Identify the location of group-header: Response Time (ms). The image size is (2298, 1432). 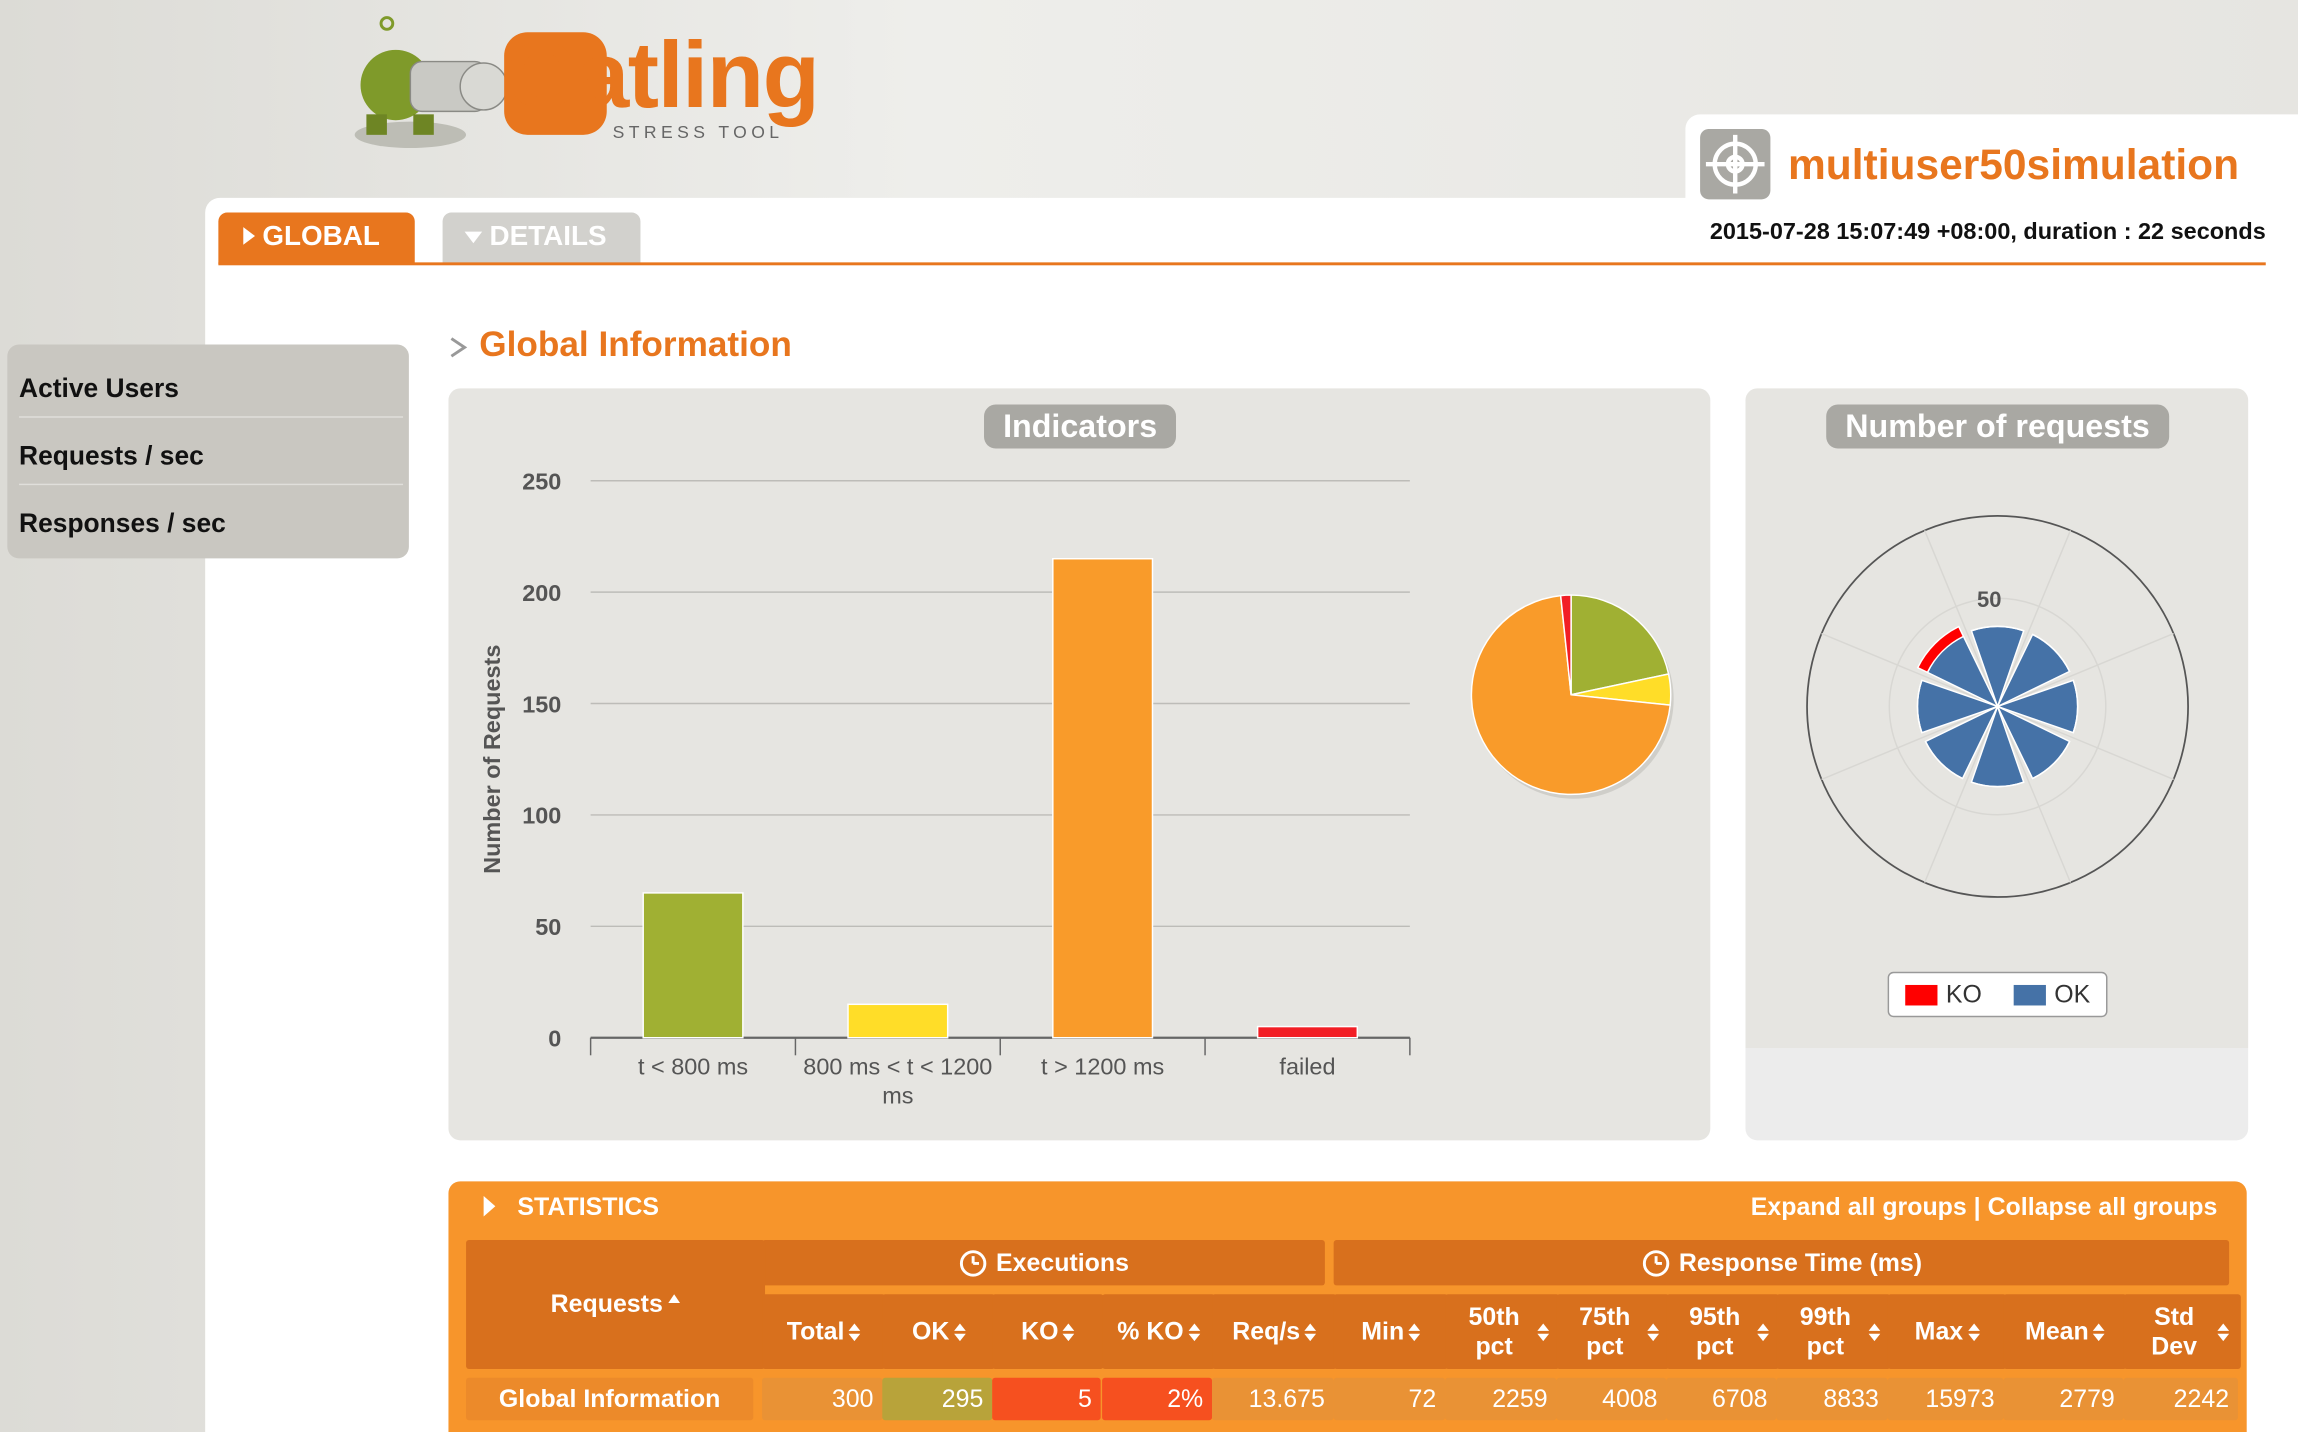
(1781, 1262).